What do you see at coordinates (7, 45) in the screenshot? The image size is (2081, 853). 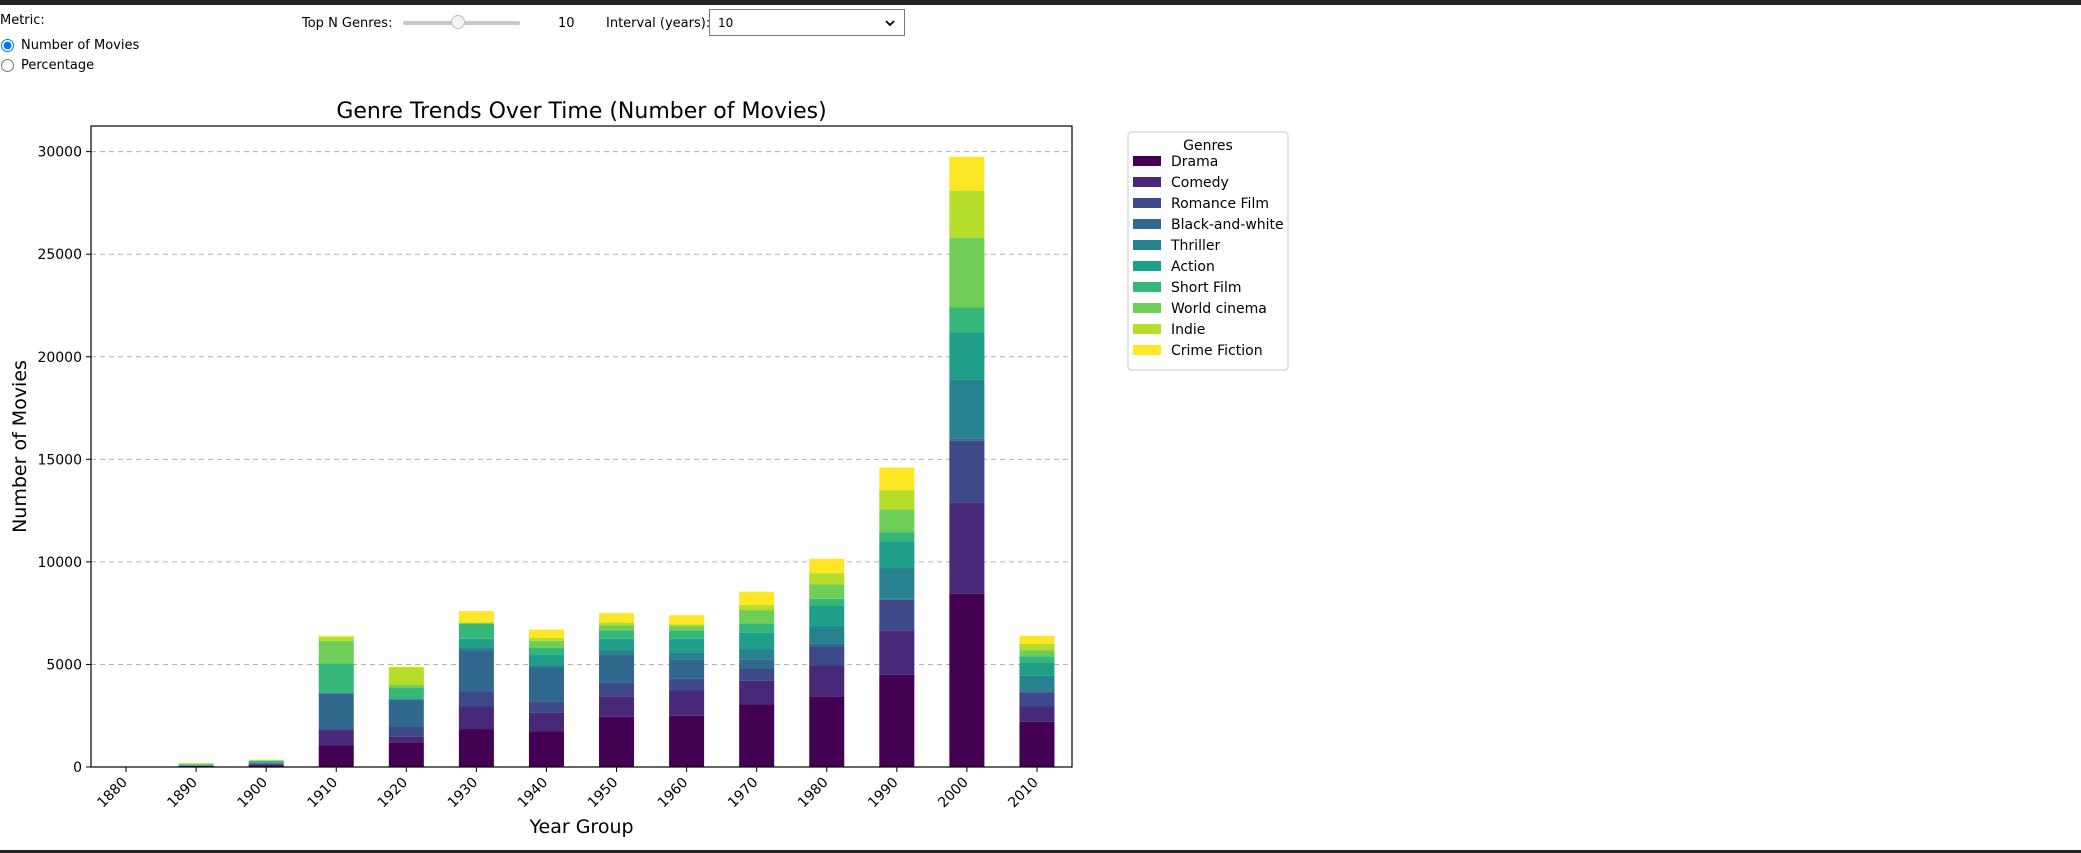 I see `metric-radio-number` at bounding box center [7, 45].